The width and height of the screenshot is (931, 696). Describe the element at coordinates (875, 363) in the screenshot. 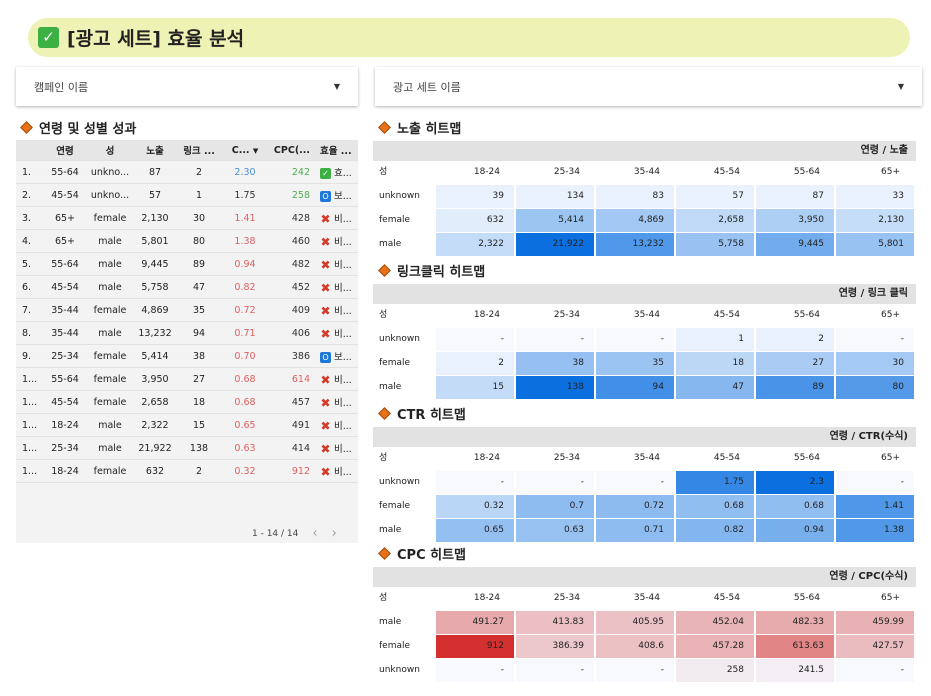

I see `heatmap-cell: 30` at that location.